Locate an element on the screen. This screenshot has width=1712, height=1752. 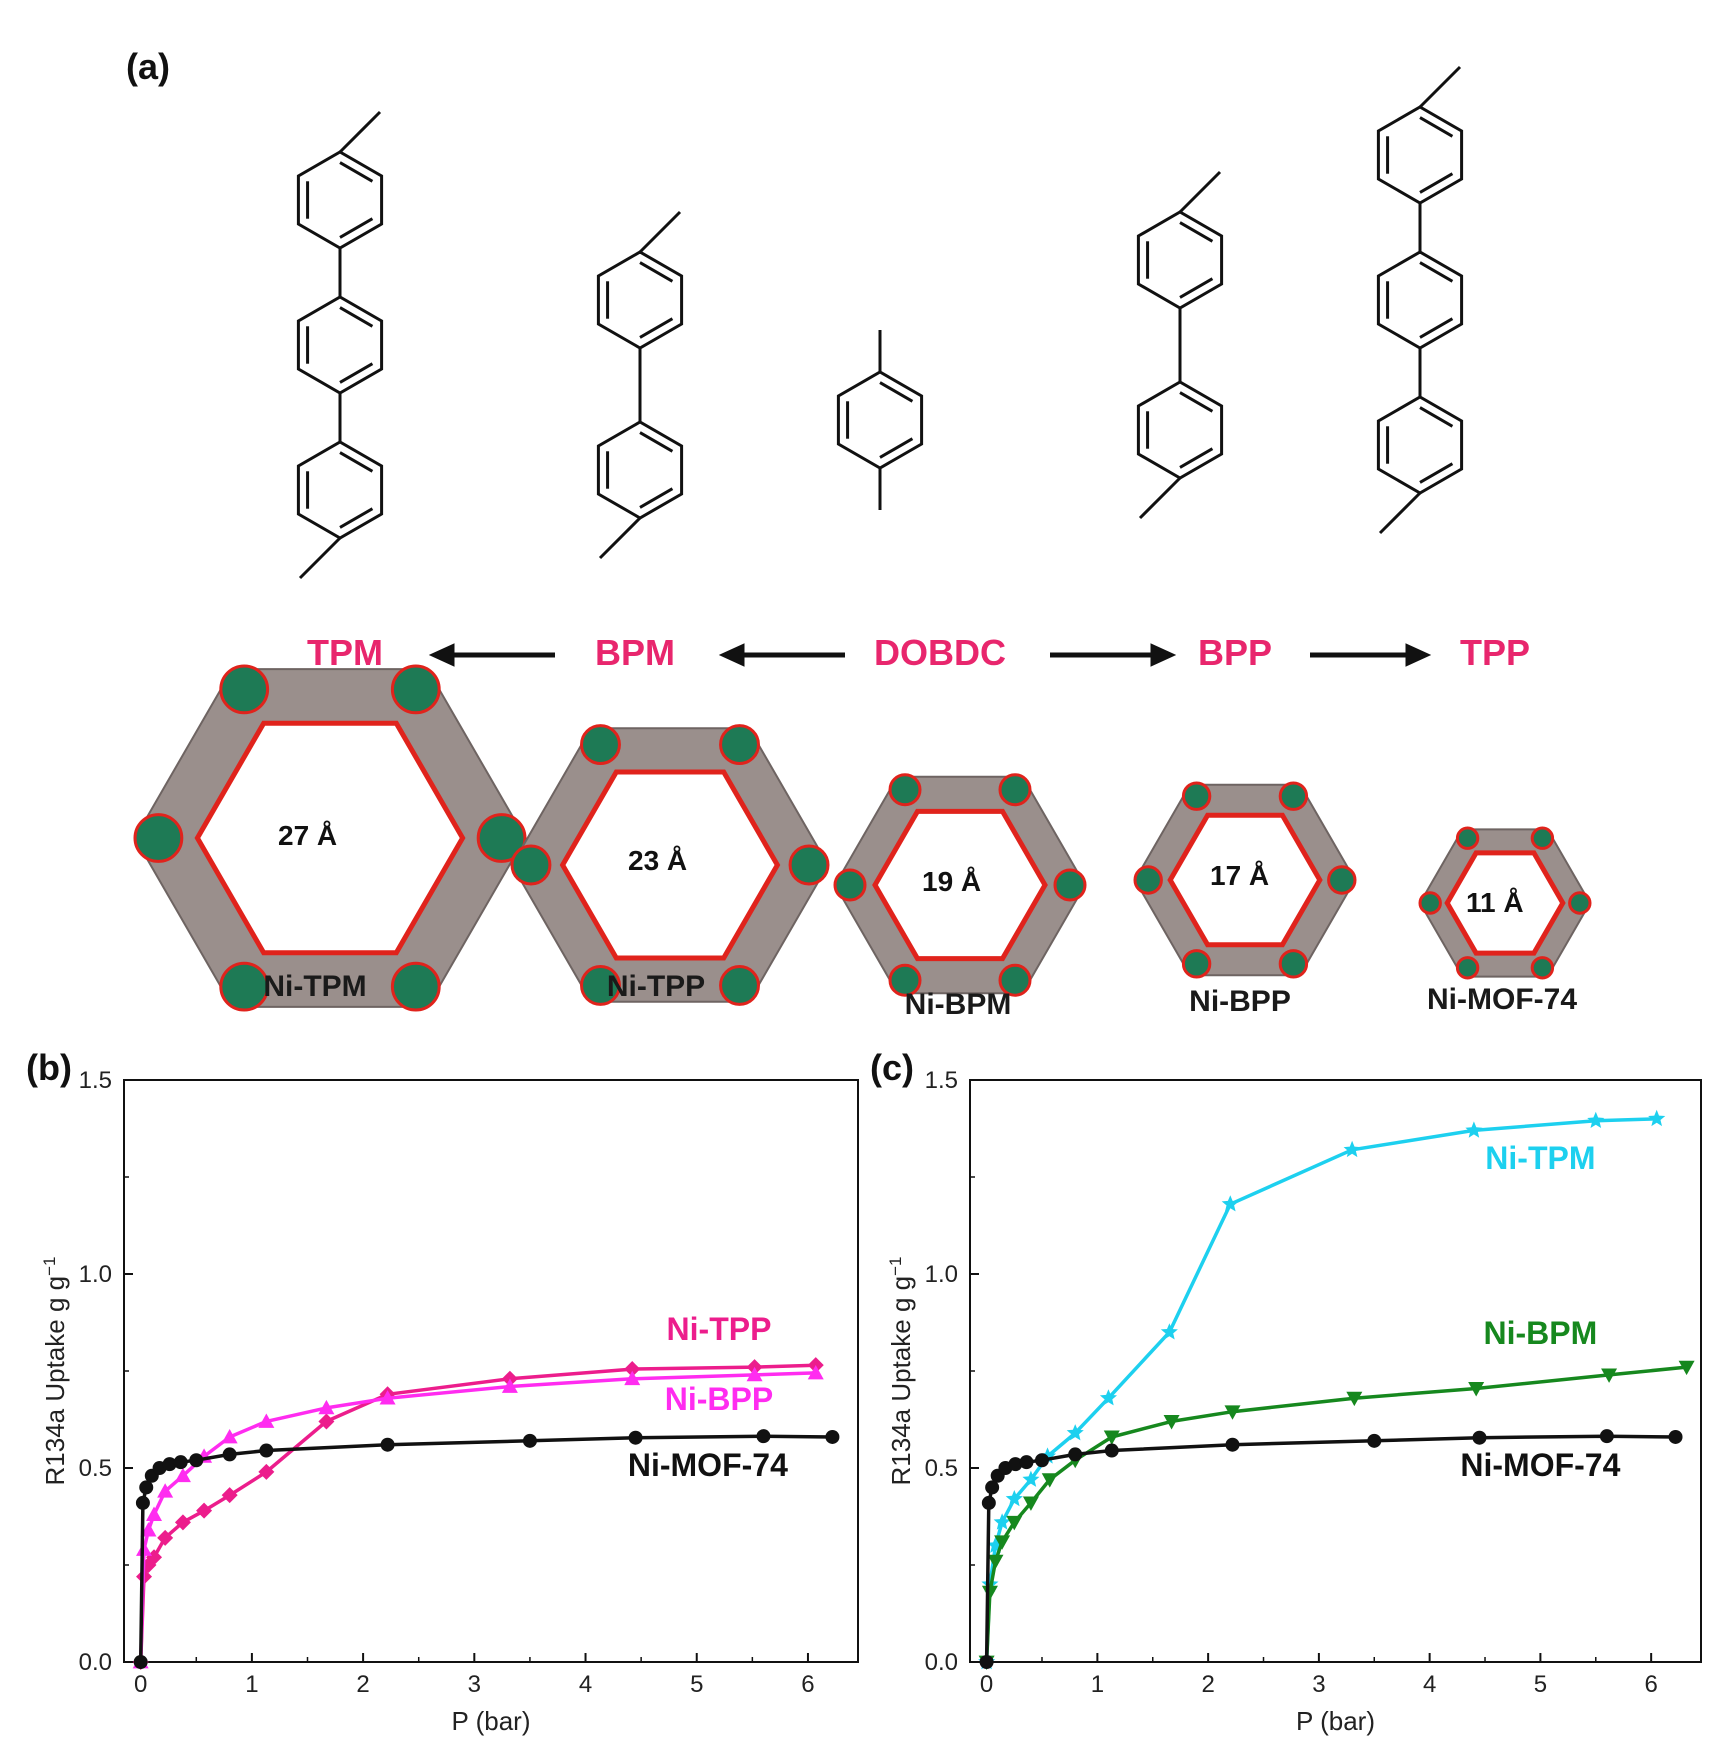
pore-channel-ni-tpm is located at coordinates (330, 838).